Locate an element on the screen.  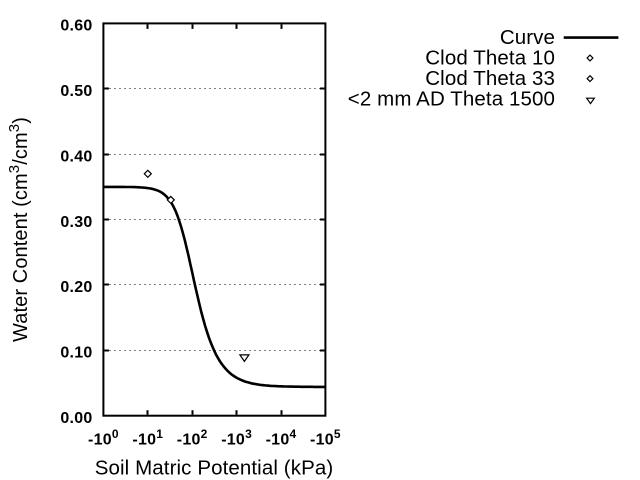
svg-text: 0.40 is located at coordinates (76, 157).